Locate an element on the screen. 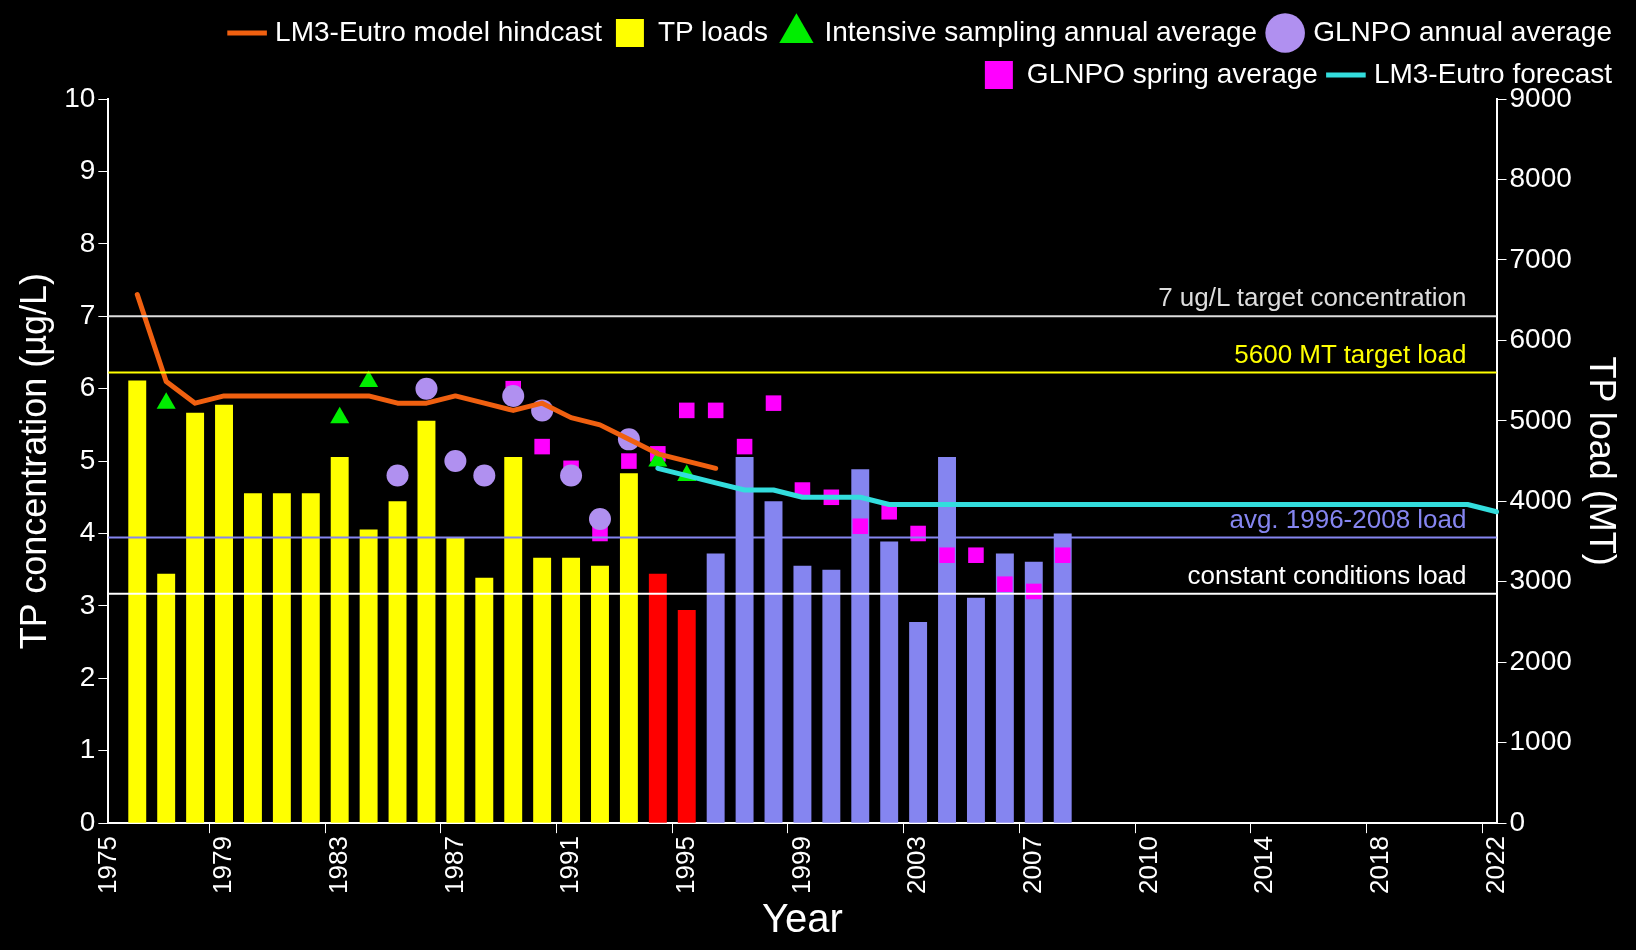 The width and height of the screenshot is (1636, 950). y-tick-label: 10 is located at coordinates (80, 97).